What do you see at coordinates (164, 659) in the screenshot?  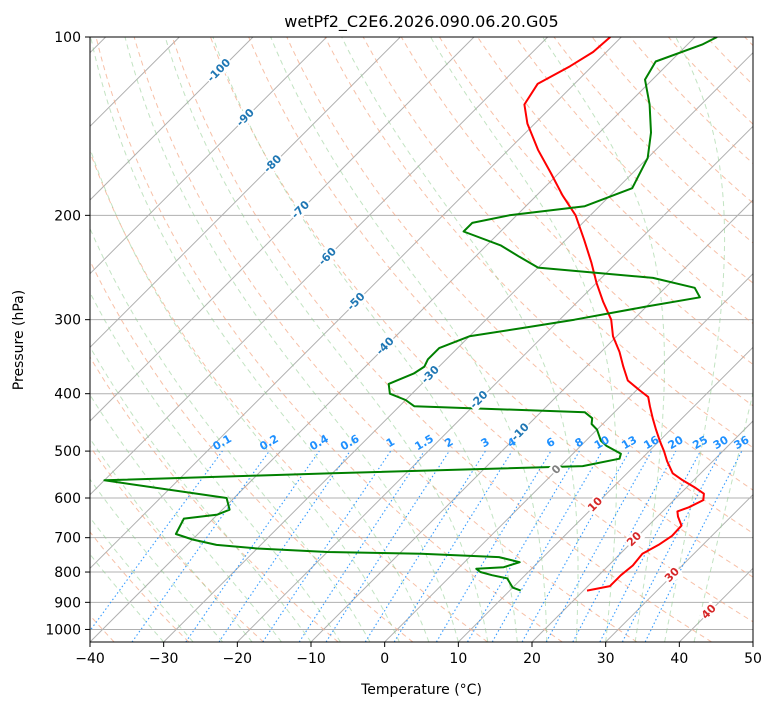 I see `x-tick-label: −30` at bounding box center [164, 659].